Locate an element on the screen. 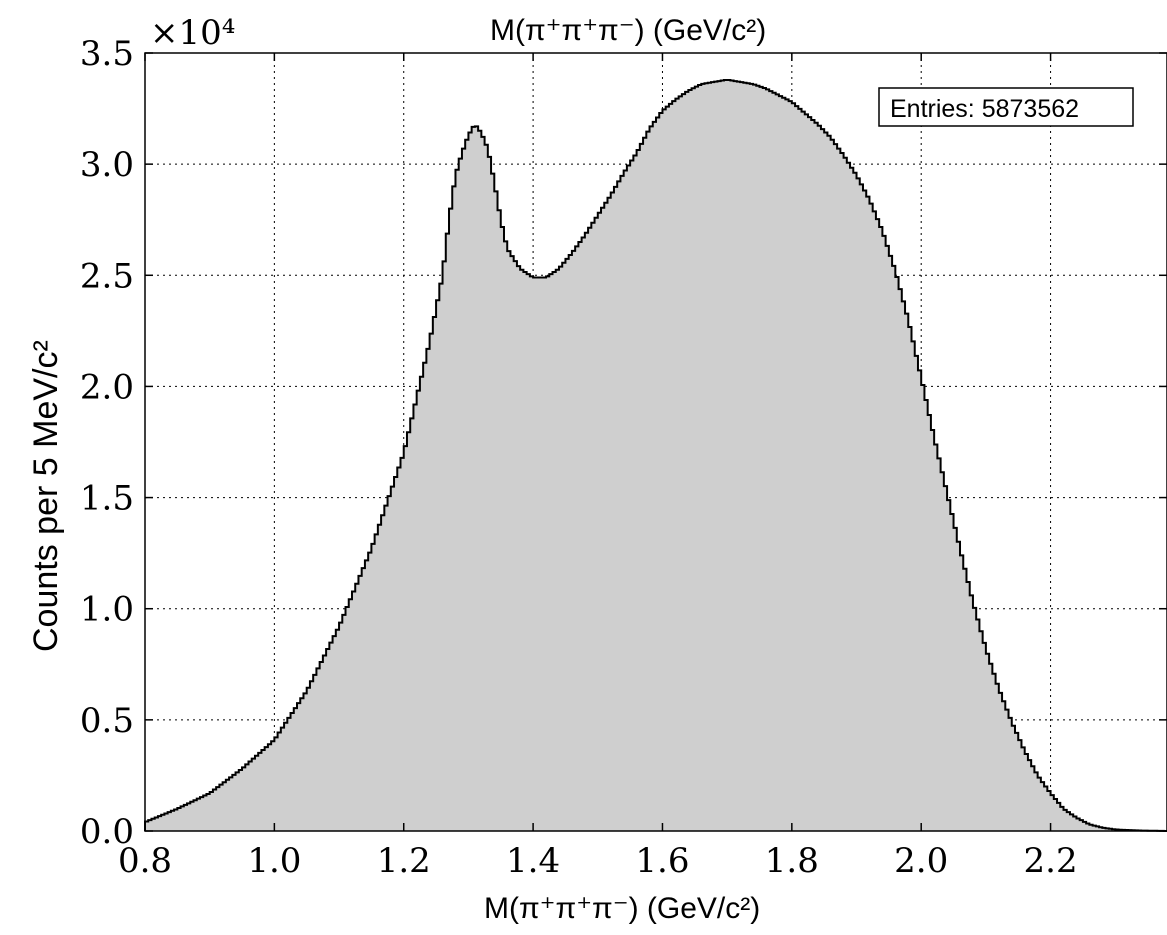 The image size is (1167, 935). y-tick-label: 3.0 is located at coordinates (107, 165).